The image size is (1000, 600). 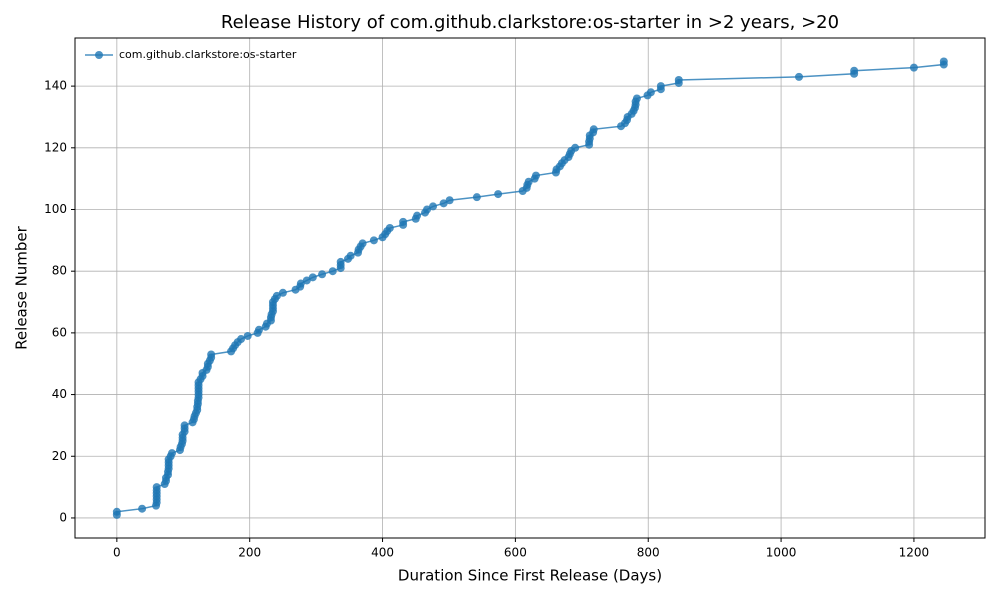 What do you see at coordinates (59, 332) in the screenshot?
I see `y-tick-label: 60` at bounding box center [59, 332].